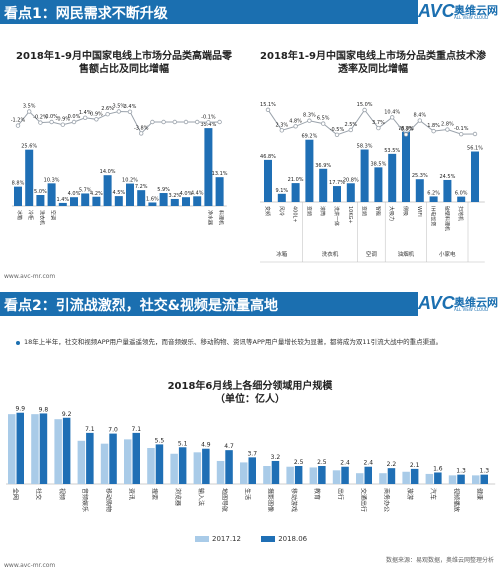  What do you see at coordinates (132, 494) in the screenshot?
I see `chart3-tick-5: 资讯` at bounding box center [132, 494].